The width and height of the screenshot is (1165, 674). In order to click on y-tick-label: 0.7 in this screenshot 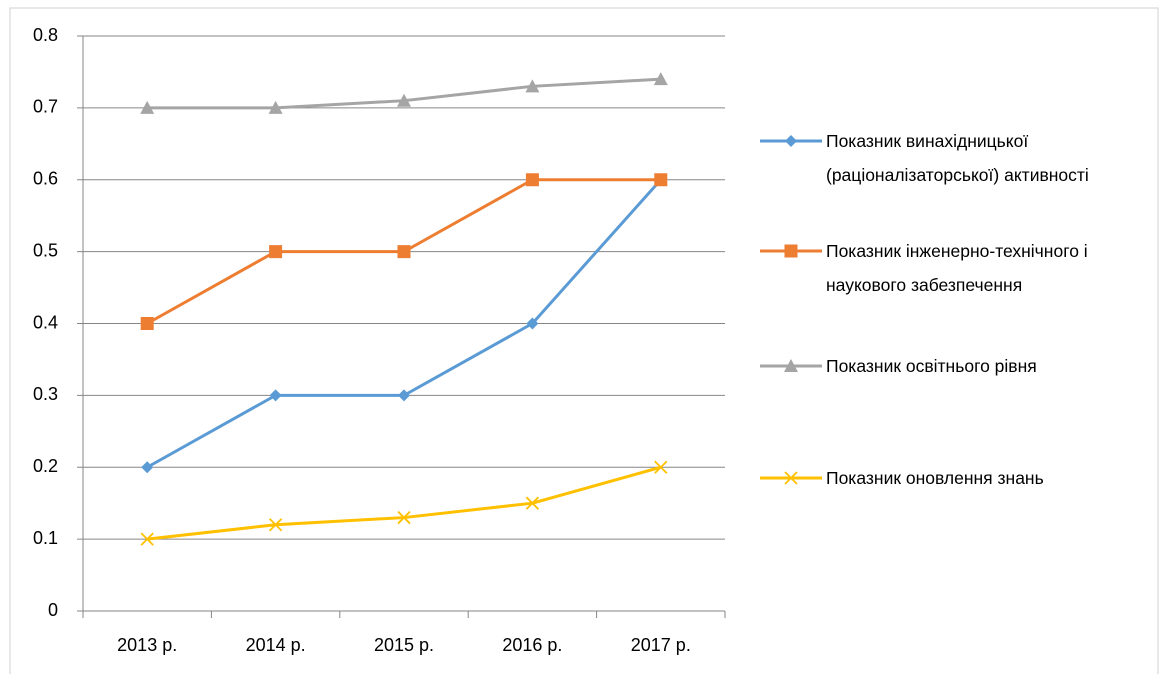, I will do `click(45, 107)`.